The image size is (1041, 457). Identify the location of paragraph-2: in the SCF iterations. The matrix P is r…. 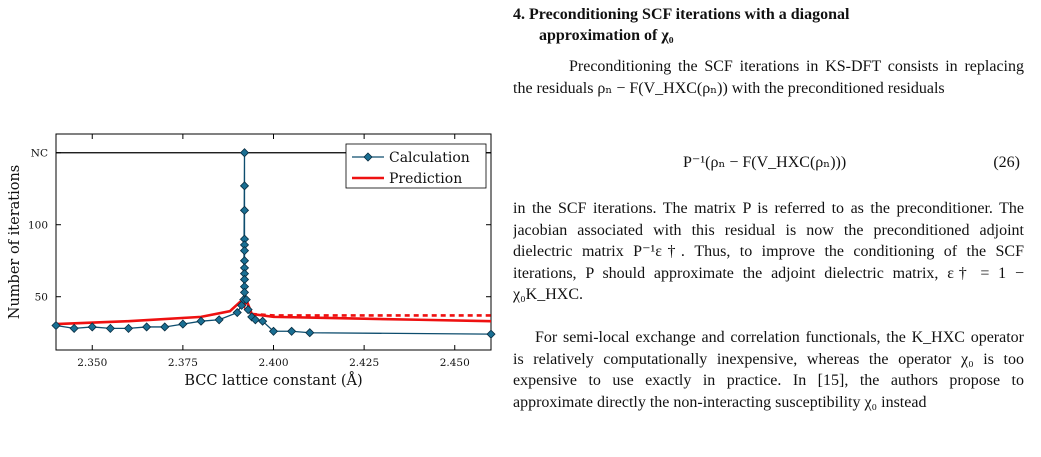
(768, 252).